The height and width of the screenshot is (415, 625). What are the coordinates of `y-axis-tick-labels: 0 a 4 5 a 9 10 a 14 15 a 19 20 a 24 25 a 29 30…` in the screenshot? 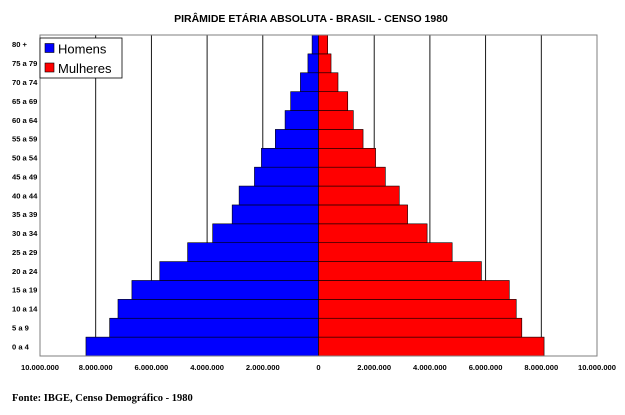 It's located at (25, 195).